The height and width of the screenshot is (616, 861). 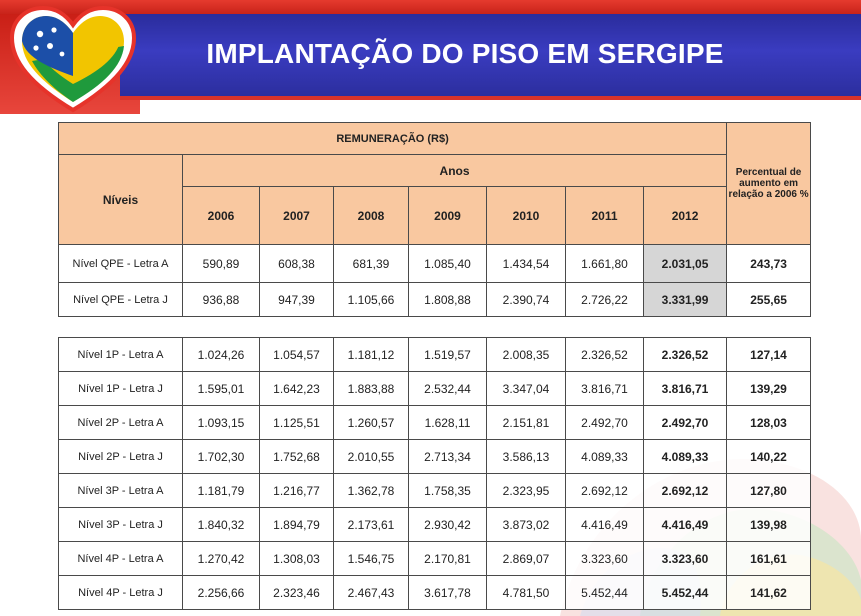 What do you see at coordinates (371, 354) in the screenshot?
I see `value-cell: 1.181,12` at bounding box center [371, 354].